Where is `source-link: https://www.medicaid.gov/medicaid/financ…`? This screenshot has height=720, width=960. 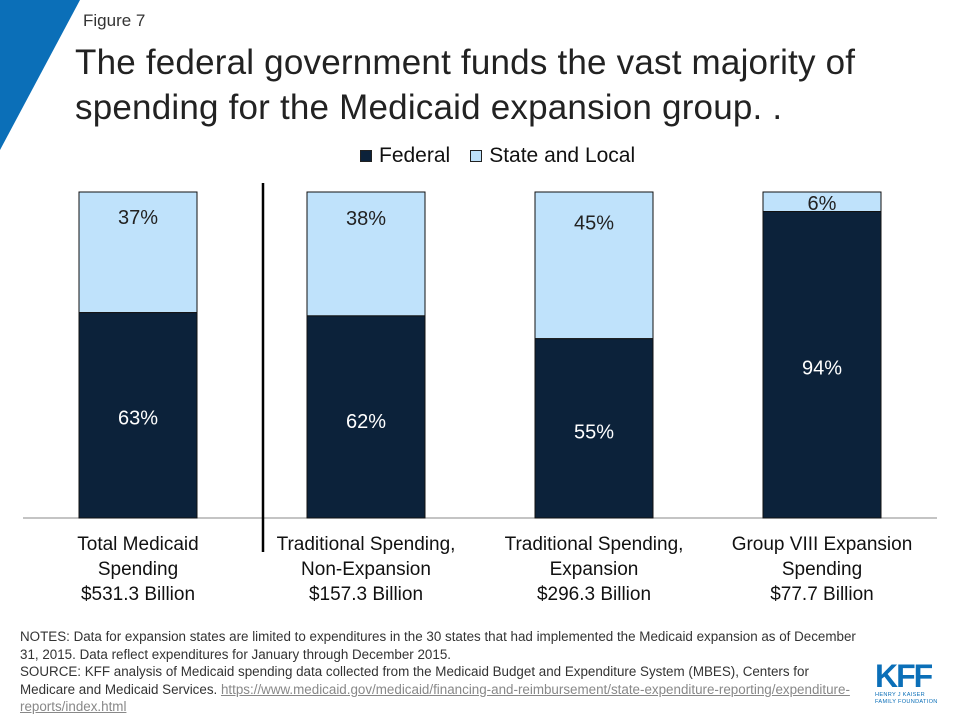
source-link: https://www.medicaid.gov/medicaid/financ… is located at coordinates (435, 698).